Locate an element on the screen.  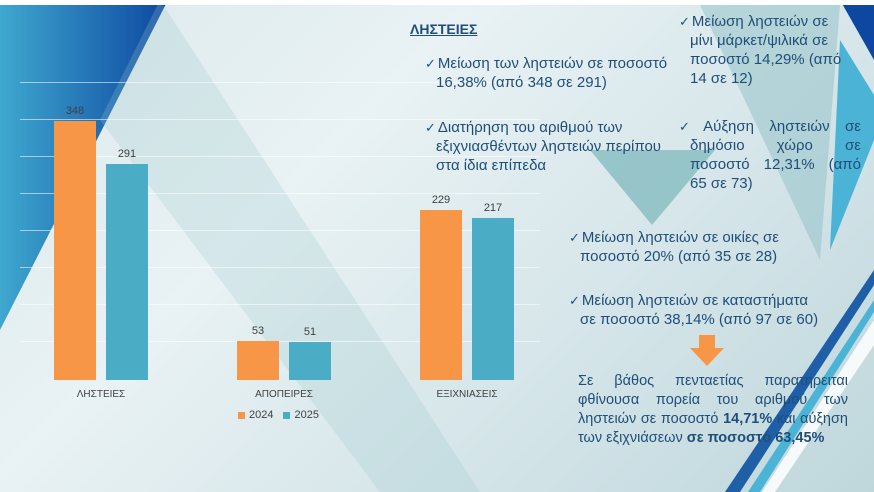
value-label: 53 is located at coordinates (258, 331).